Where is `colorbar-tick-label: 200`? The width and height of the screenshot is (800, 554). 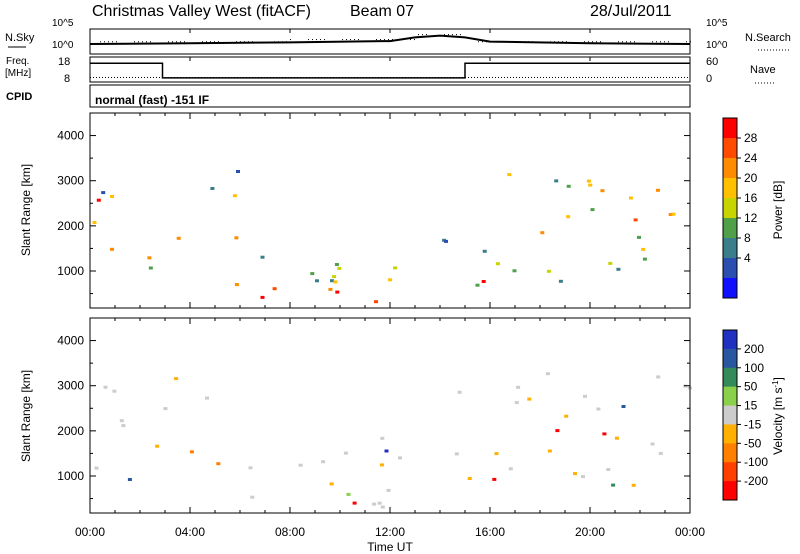 colorbar-tick-label: 200 is located at coordinates (754, 349).